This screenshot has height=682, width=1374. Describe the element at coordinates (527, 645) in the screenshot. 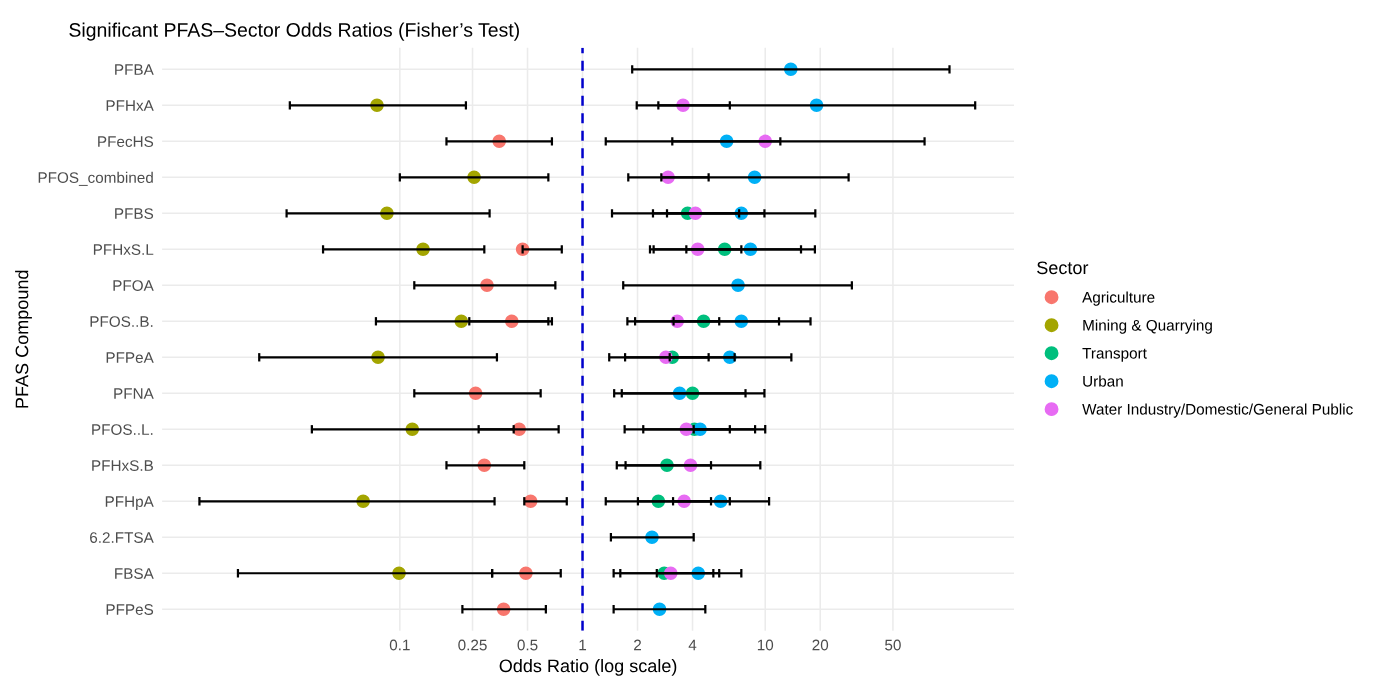

I see `x-tick-label: 0.5` at that location.